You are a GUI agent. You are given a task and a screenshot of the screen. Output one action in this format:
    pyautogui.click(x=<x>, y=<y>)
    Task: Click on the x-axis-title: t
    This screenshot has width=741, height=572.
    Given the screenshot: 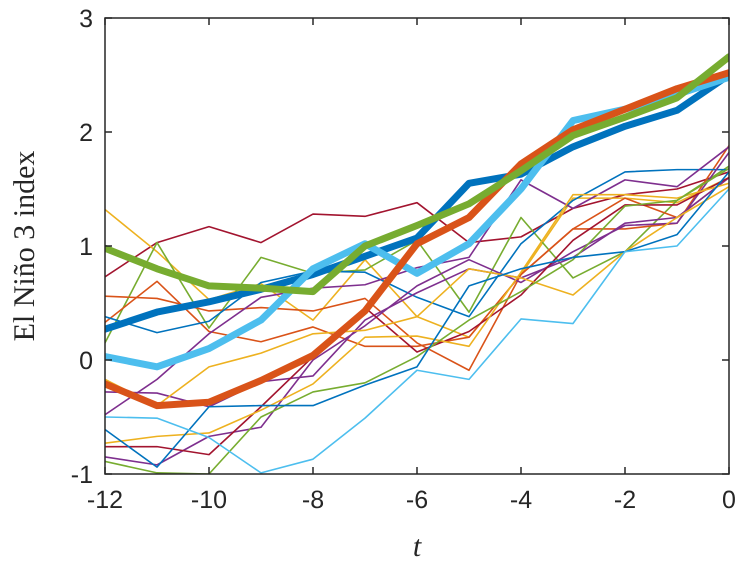 What is the action you would take?
    pyautogui.click(x=417, y=546)
    